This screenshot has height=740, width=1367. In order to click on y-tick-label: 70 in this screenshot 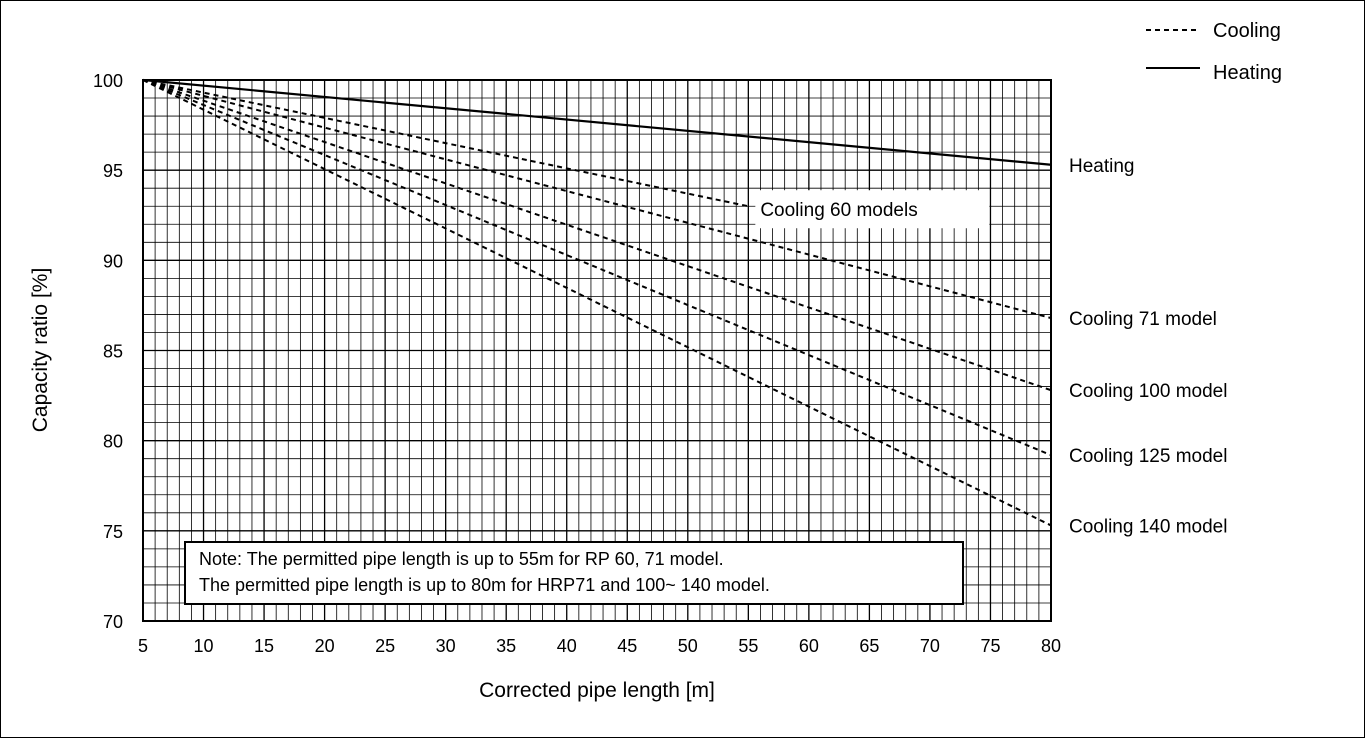, I will do `click(113, 622)`.